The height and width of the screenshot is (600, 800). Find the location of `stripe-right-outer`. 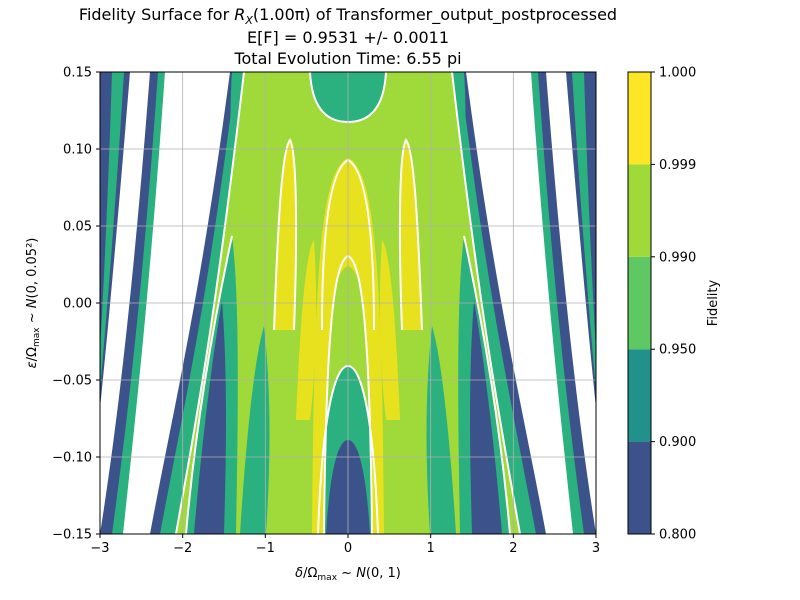

stripe-right-outer is located at coordinates (581, 240).